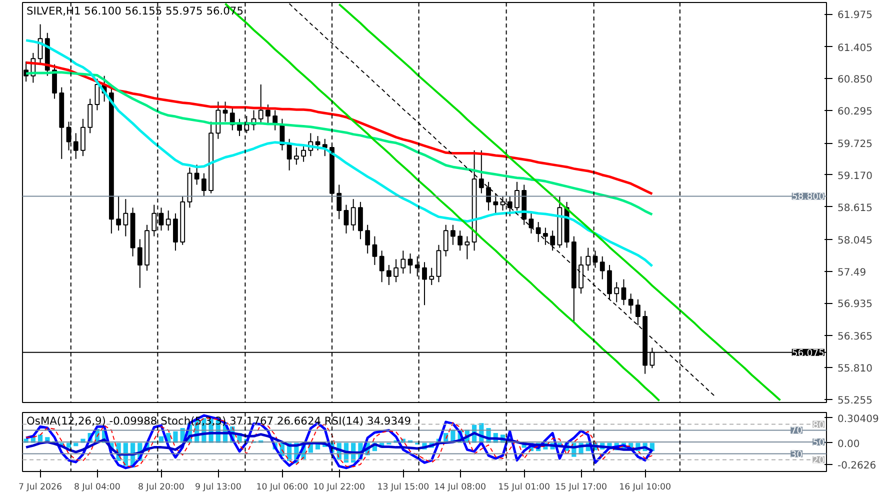  Describe the element at coordinates (282, 487) in the screenshot. I see `x-tick-label: 10 Jul 06:00` at that location.